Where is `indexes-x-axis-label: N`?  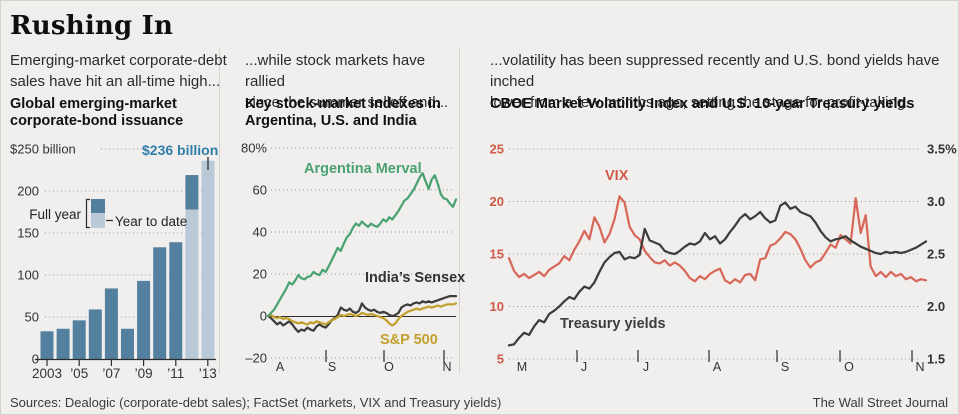
indexes-x-axis-label: N is located at coordinates (446, 367).